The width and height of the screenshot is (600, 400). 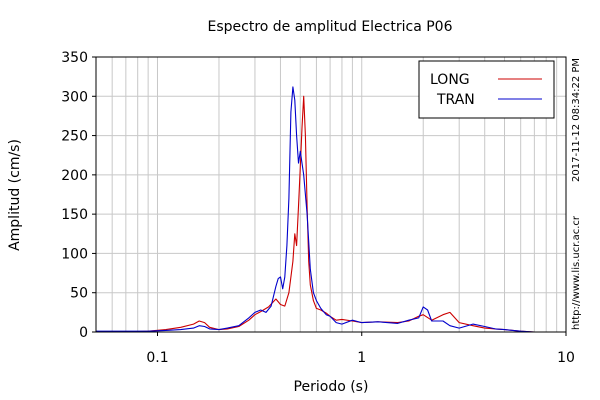 I want to click on legend-label-tran: TRAN, so click(x=455, y=100).